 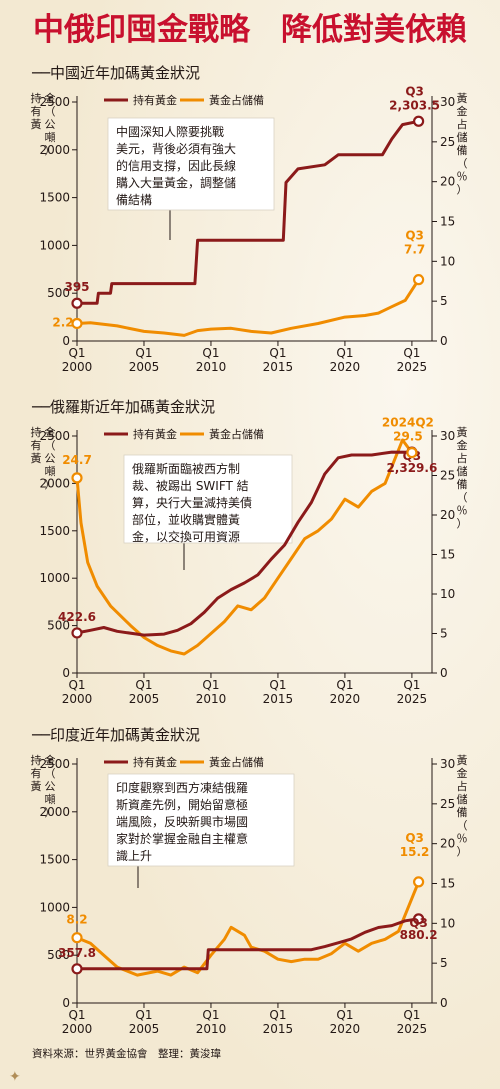 I want to click on value-label: 2,303.5, so click(x=414, y=105).